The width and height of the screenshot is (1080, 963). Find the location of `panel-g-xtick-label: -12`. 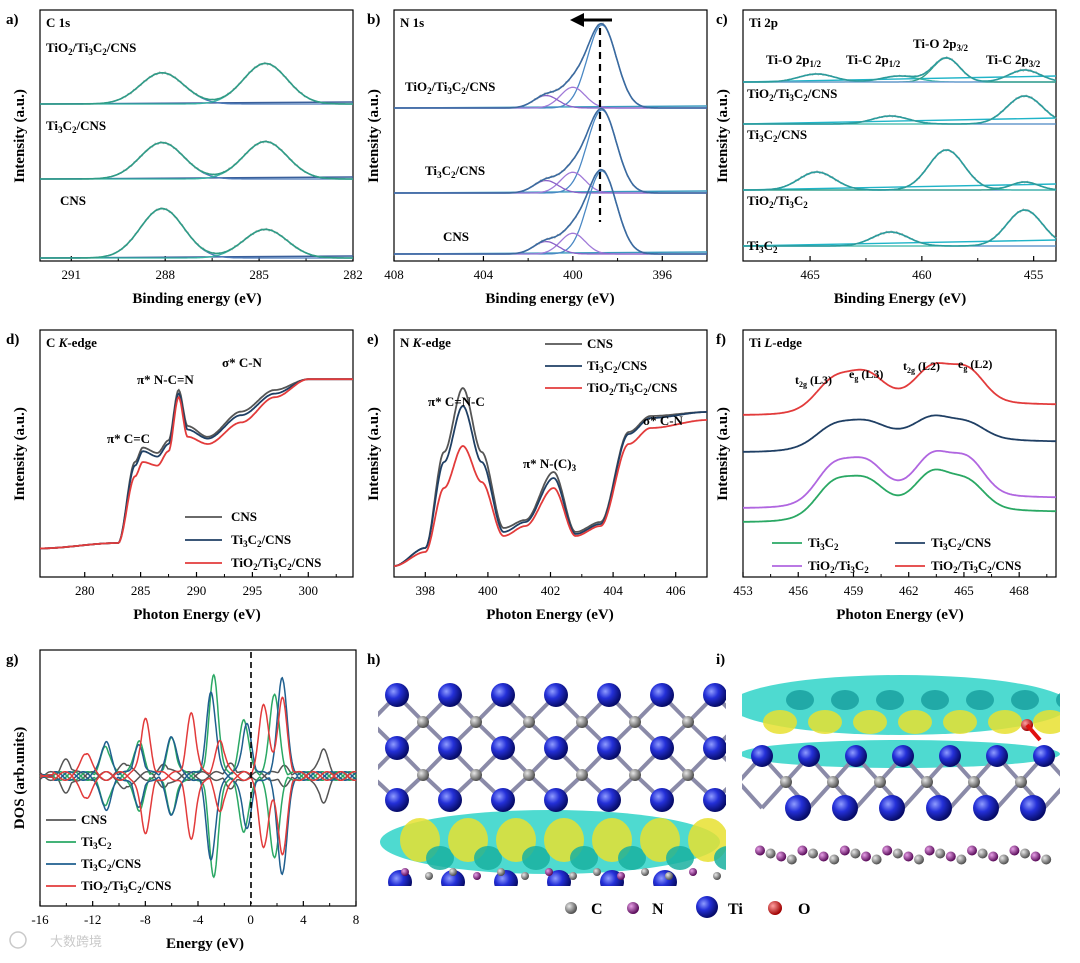

panel-g-xtick-label: -12 is located at coordinates (92, 919).